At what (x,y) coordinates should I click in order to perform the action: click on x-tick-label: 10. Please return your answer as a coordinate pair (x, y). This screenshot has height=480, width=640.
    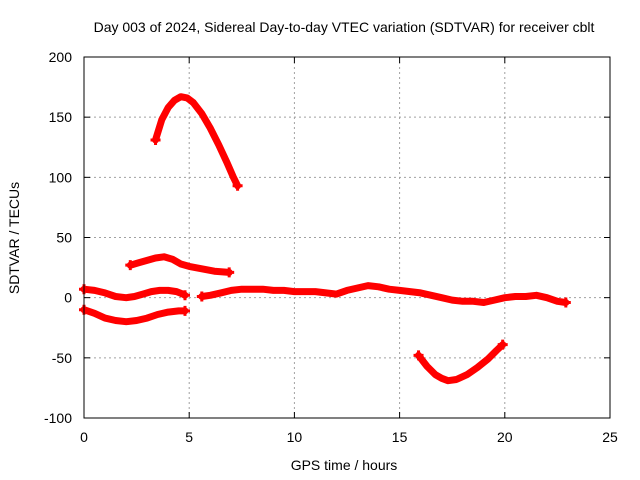
    Looking at the image, I should click on (295, 437).